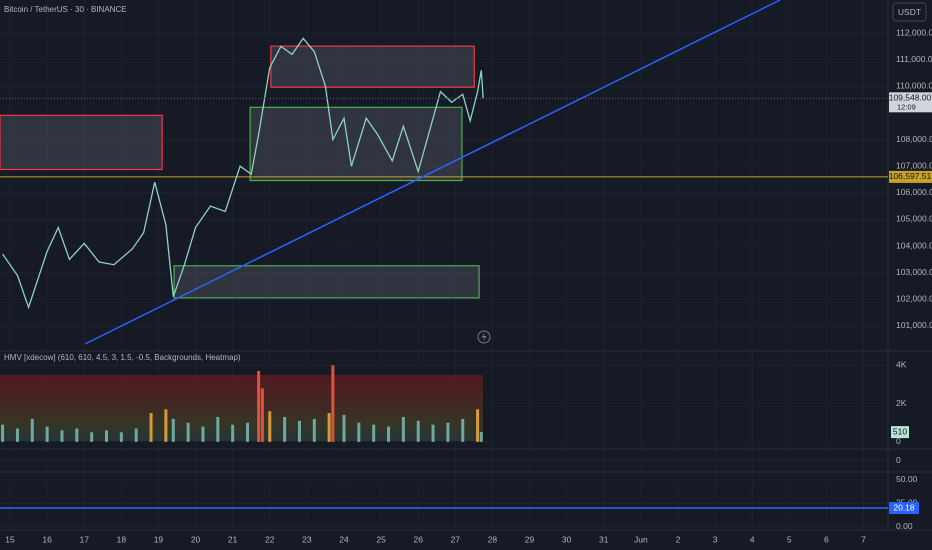  What do you see at coordinates (904, 526) in the screenshot?
I see `y-tick-label: 0.00` at bounding box center [904, 526].